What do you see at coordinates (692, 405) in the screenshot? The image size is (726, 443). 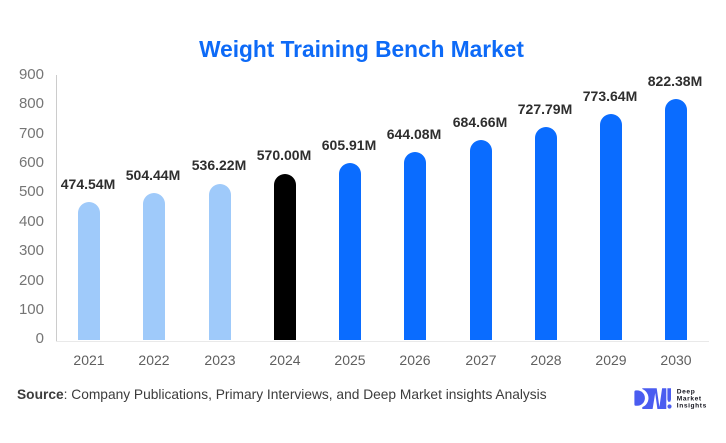 I see `svg-text: Insights` at bounding box center [692, 405].